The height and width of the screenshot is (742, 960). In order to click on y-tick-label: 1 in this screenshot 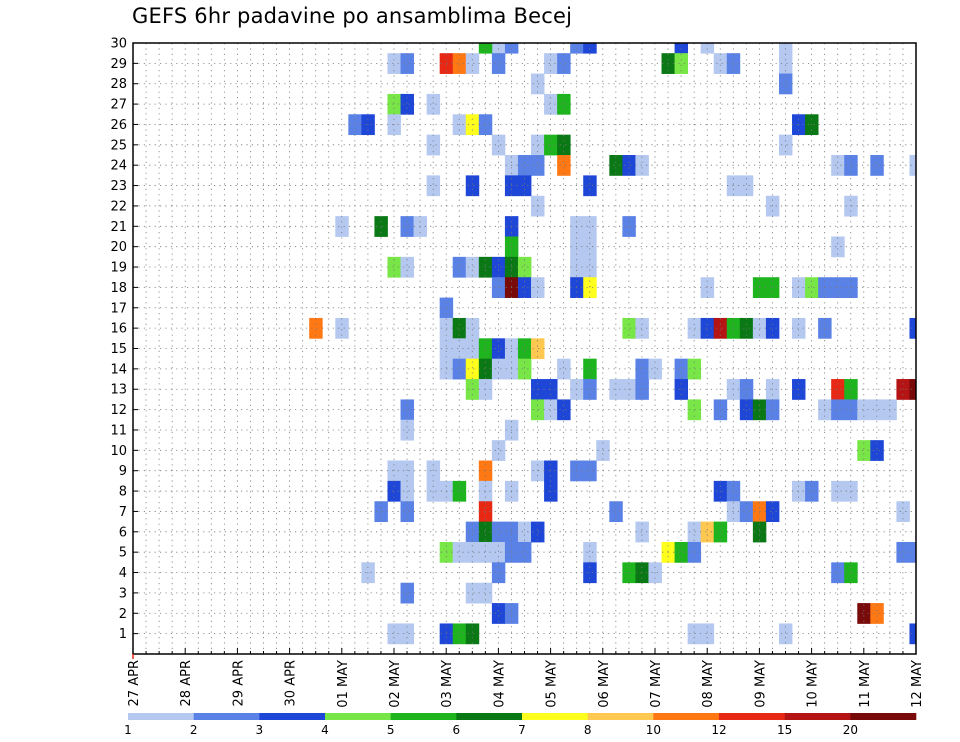, I will do `click(123, 634)`.